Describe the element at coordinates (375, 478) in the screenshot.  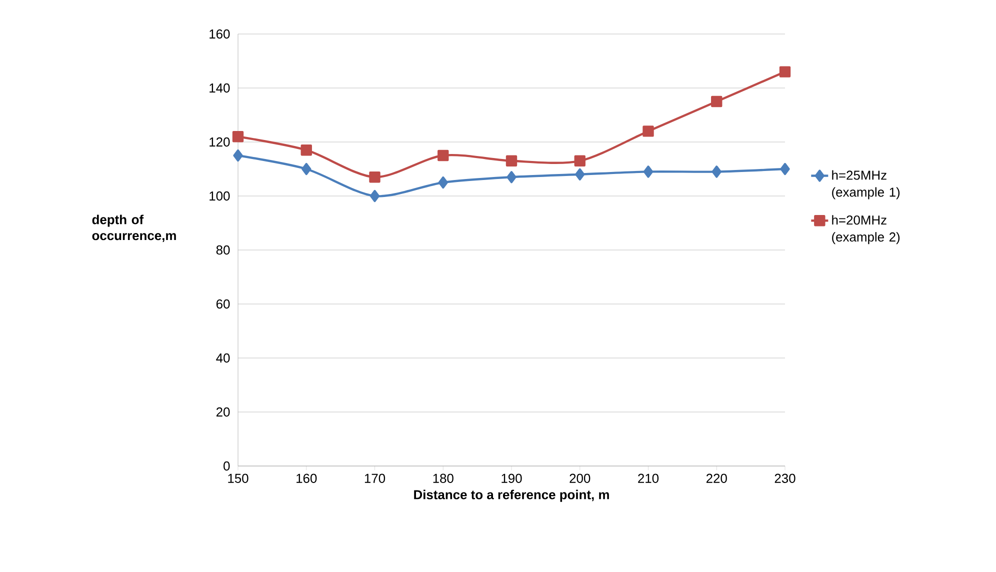
I see `x-tick-label: 170` at that location.